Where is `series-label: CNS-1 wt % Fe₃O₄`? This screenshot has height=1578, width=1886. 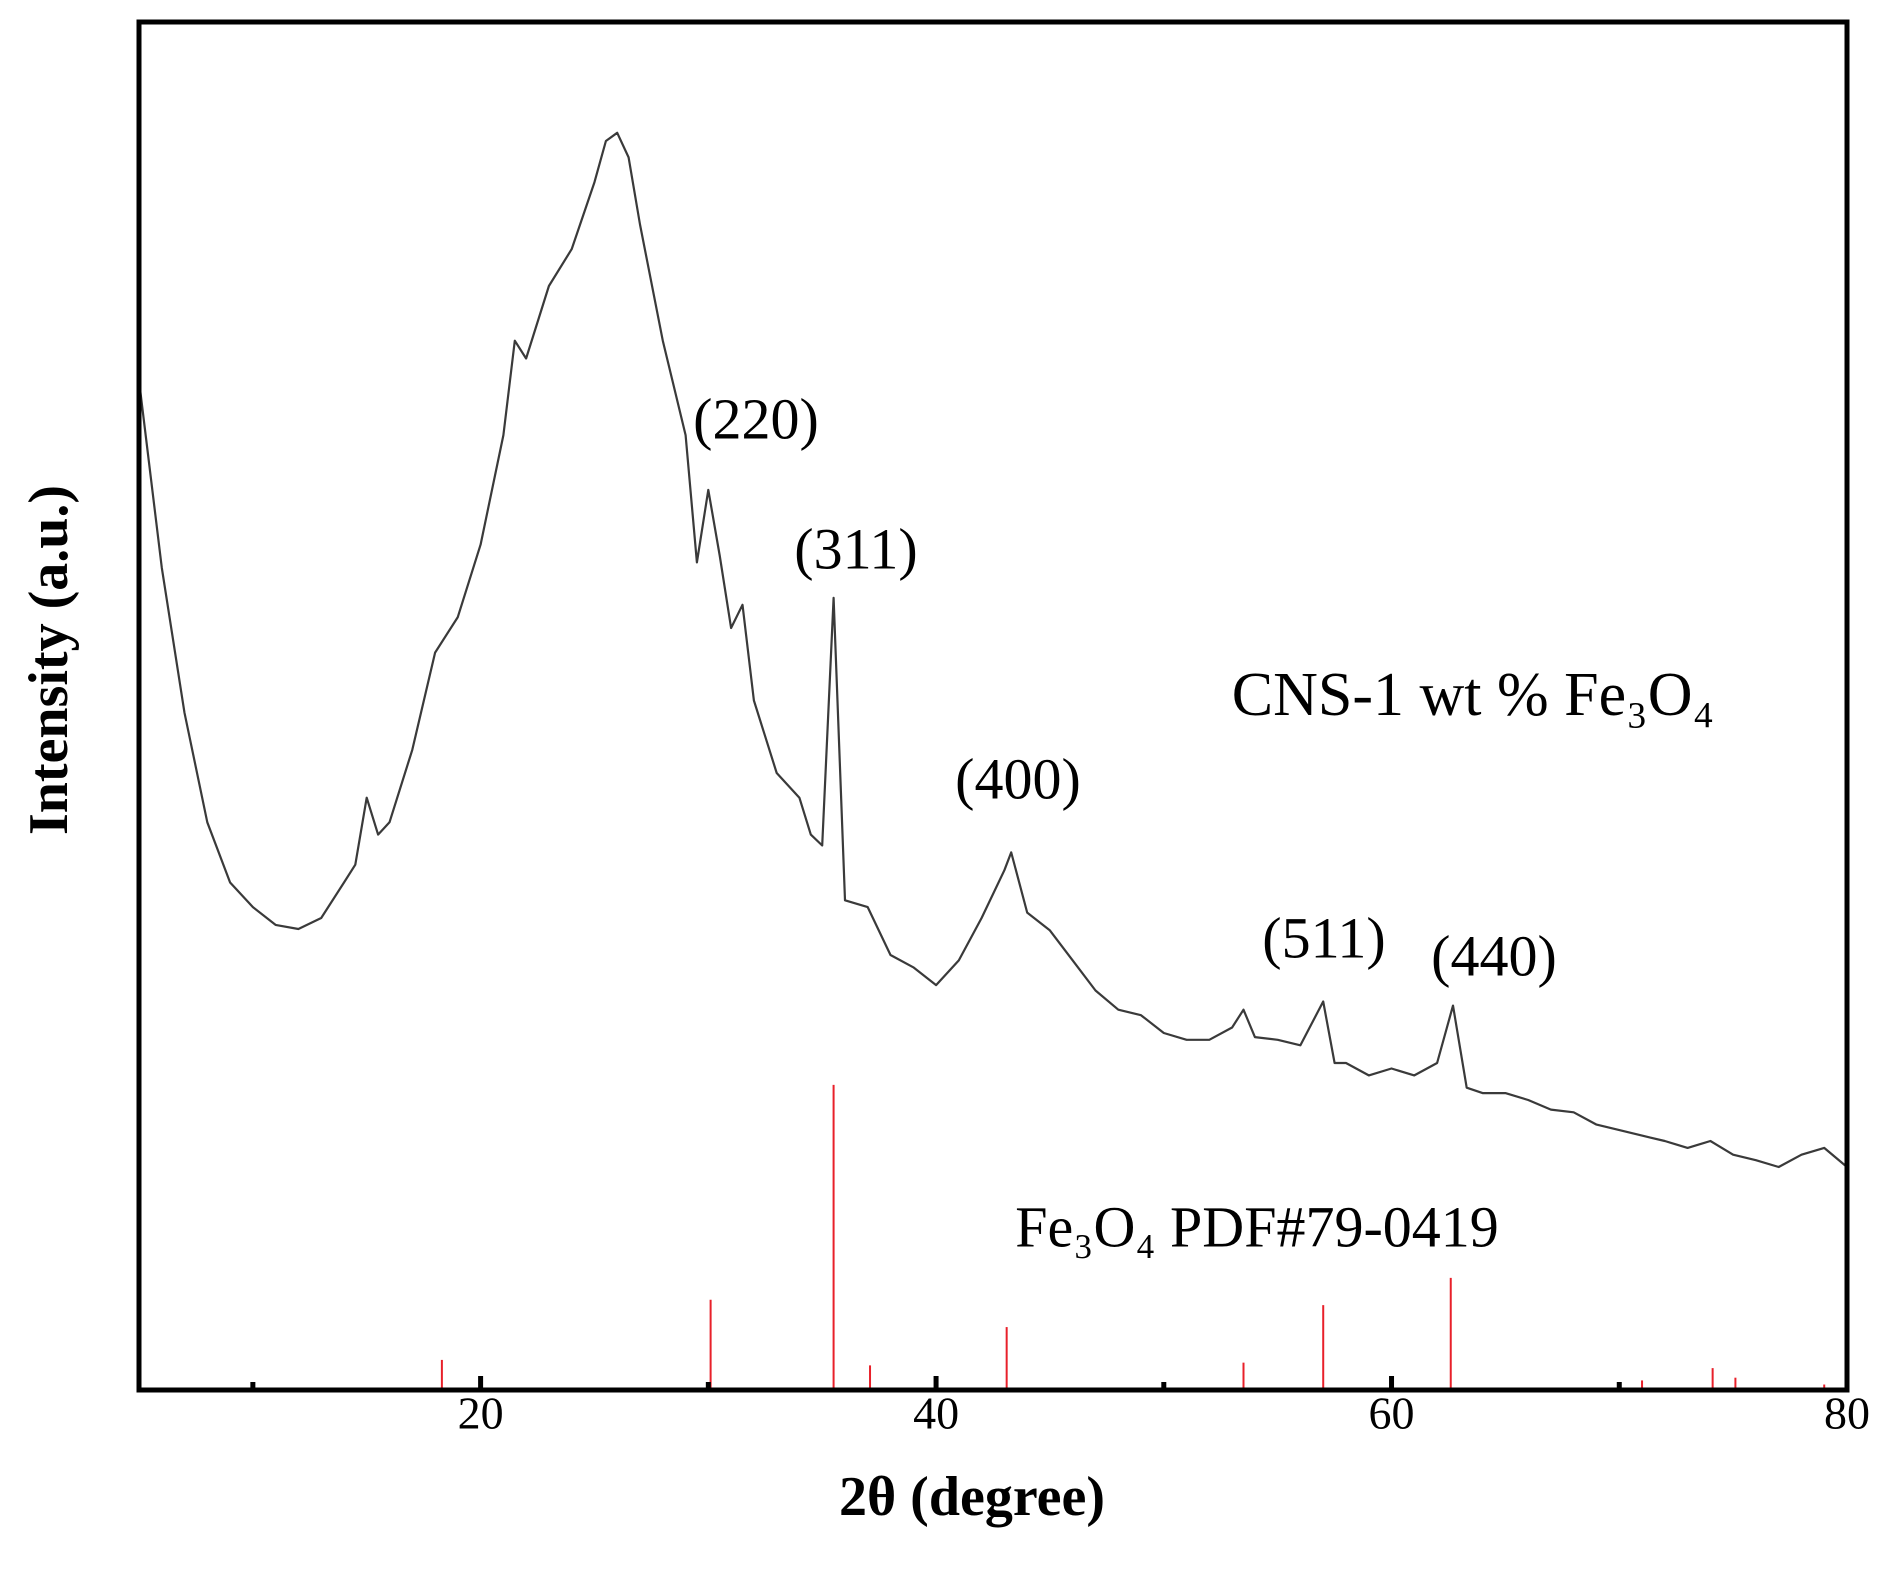 series-label: CNS-1 wt % Fe₃O₄ is located at coordinates (1473, 695).